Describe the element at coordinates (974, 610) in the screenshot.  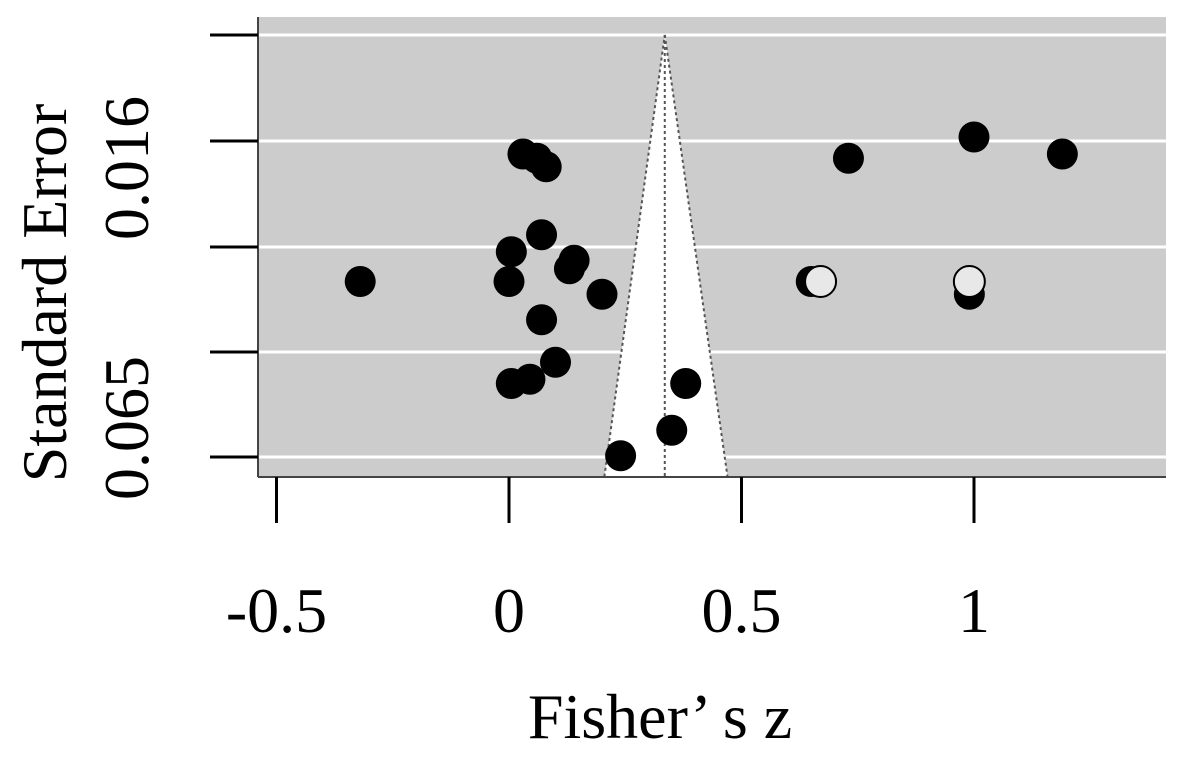
I see `x-tick-label-3: 1` at that location.